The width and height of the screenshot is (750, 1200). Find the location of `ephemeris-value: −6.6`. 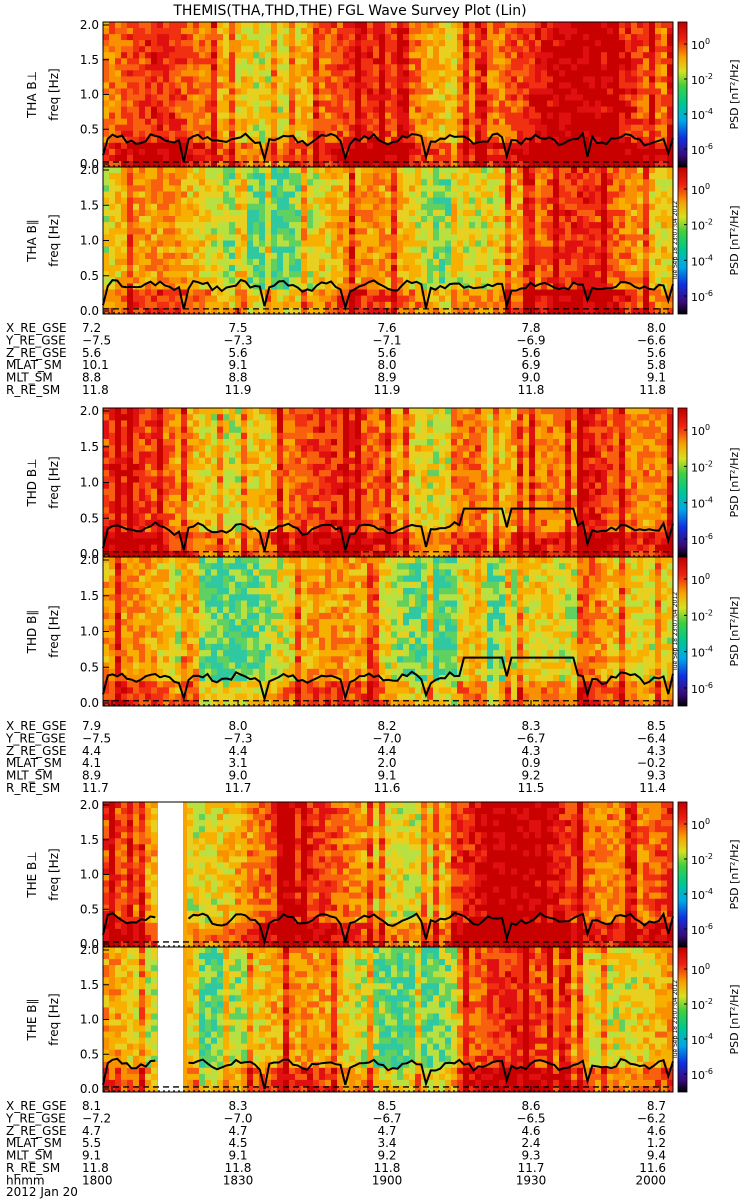

ephemeris-value: −6.6 is located at coordinates (651, 340).